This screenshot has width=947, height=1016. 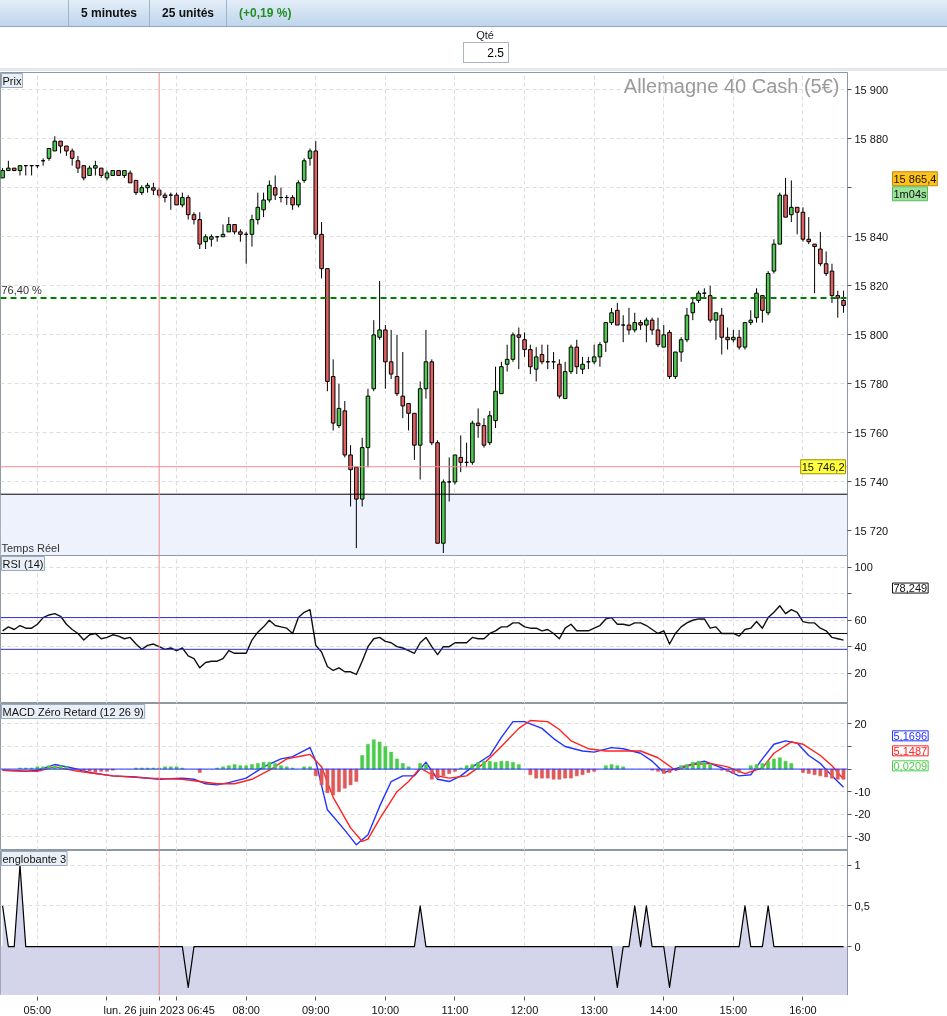 What do you see at coordinates (857, 946) in the screenshot?
I see `y-tick-label: 0` at bounding box center [857, 946].